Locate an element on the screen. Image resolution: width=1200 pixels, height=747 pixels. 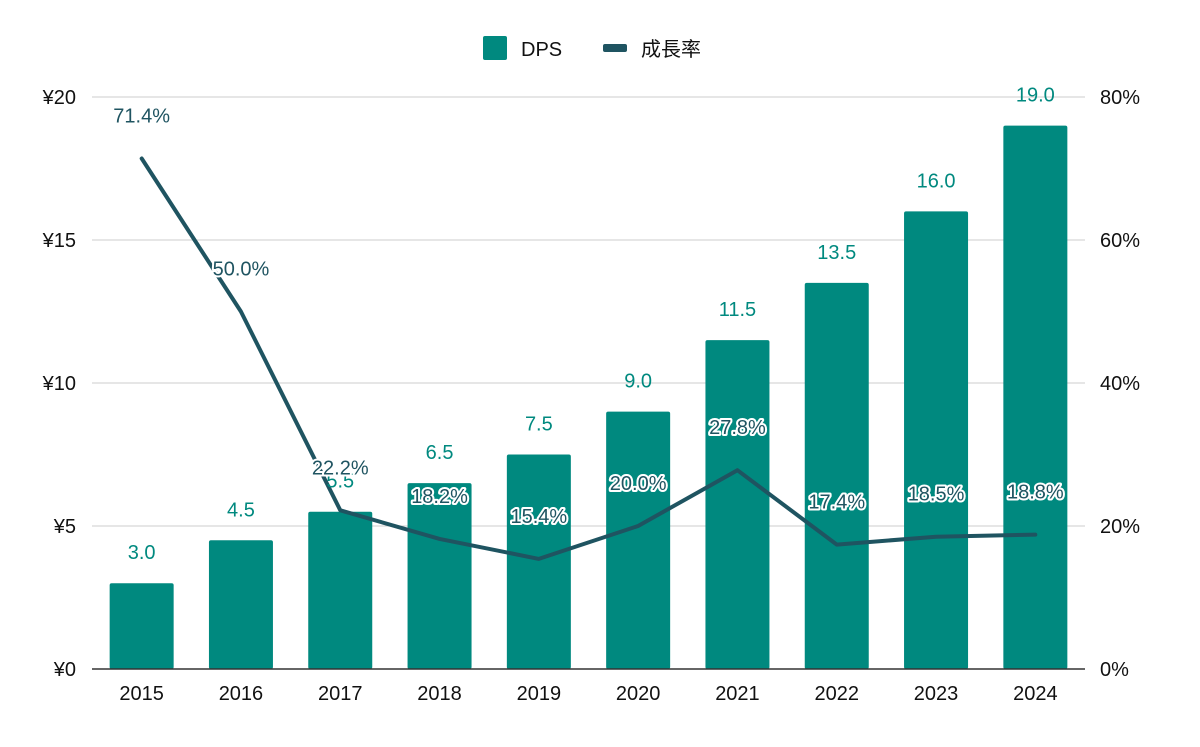
bar-value-label-2016: 4.5 is located at coordinates (241, 510).